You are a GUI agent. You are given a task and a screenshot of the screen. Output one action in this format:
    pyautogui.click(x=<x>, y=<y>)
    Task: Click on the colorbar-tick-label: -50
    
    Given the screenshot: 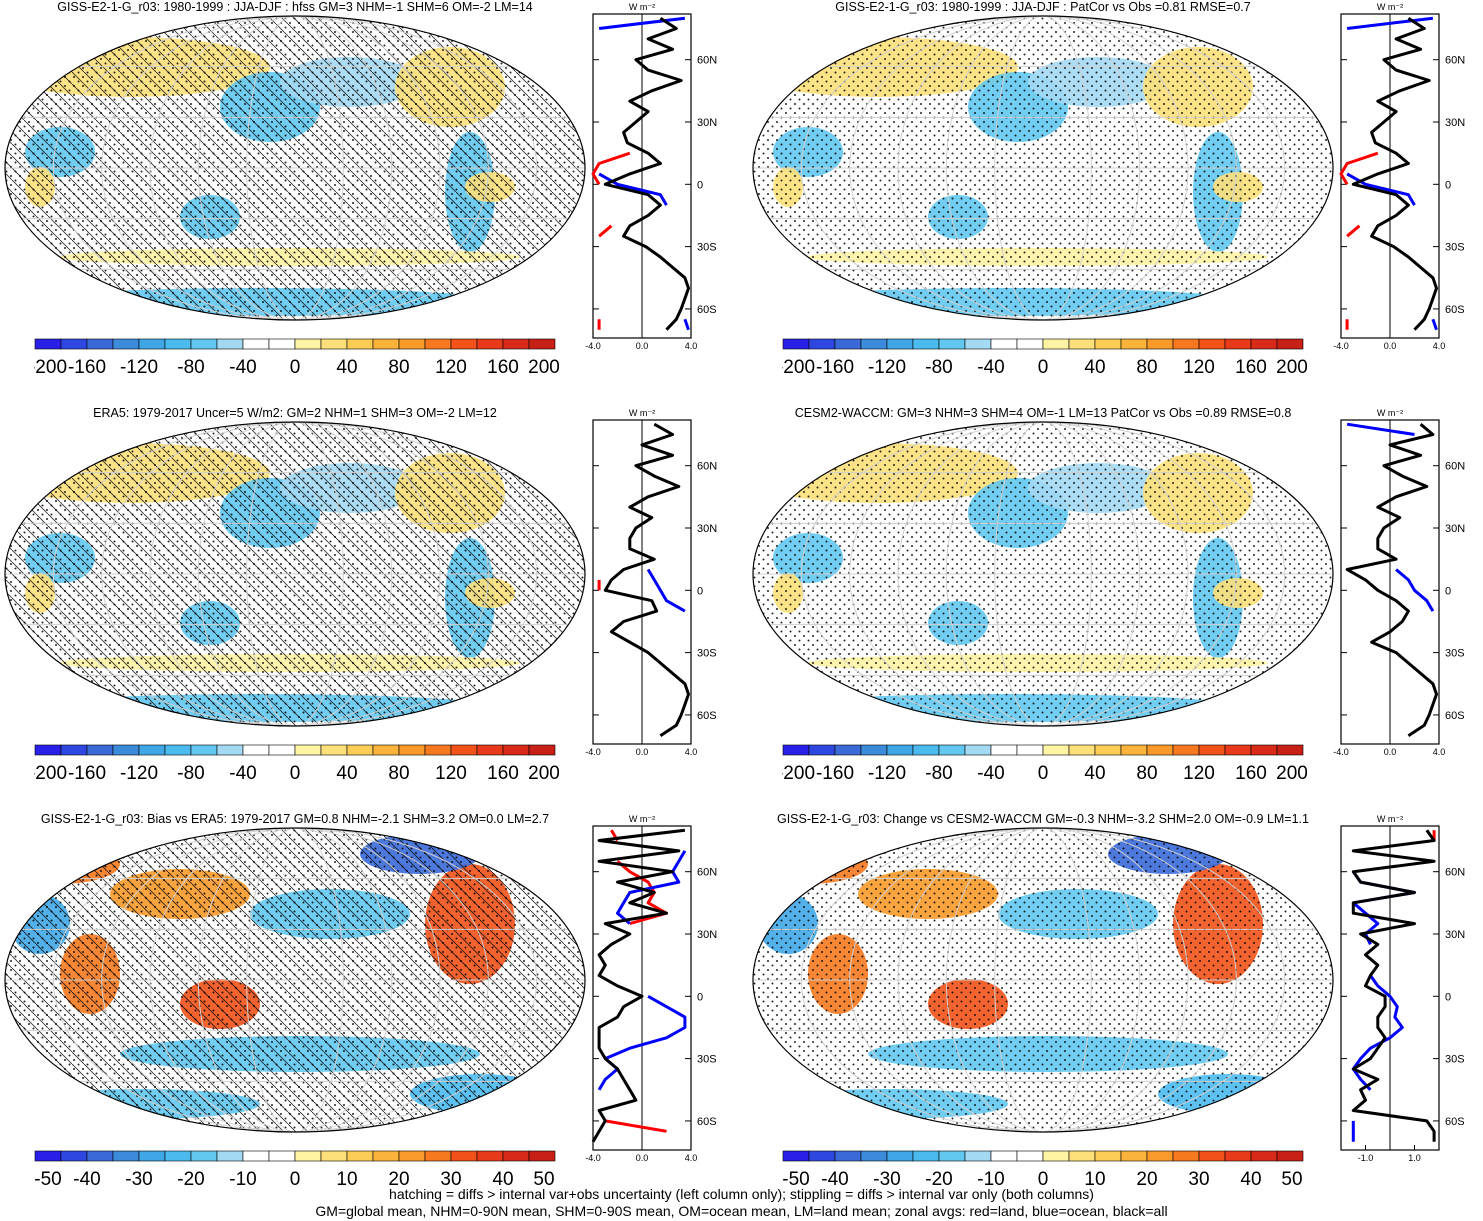 What is the action you would take?
    pyautogui.click(x=47, y=1179)
    